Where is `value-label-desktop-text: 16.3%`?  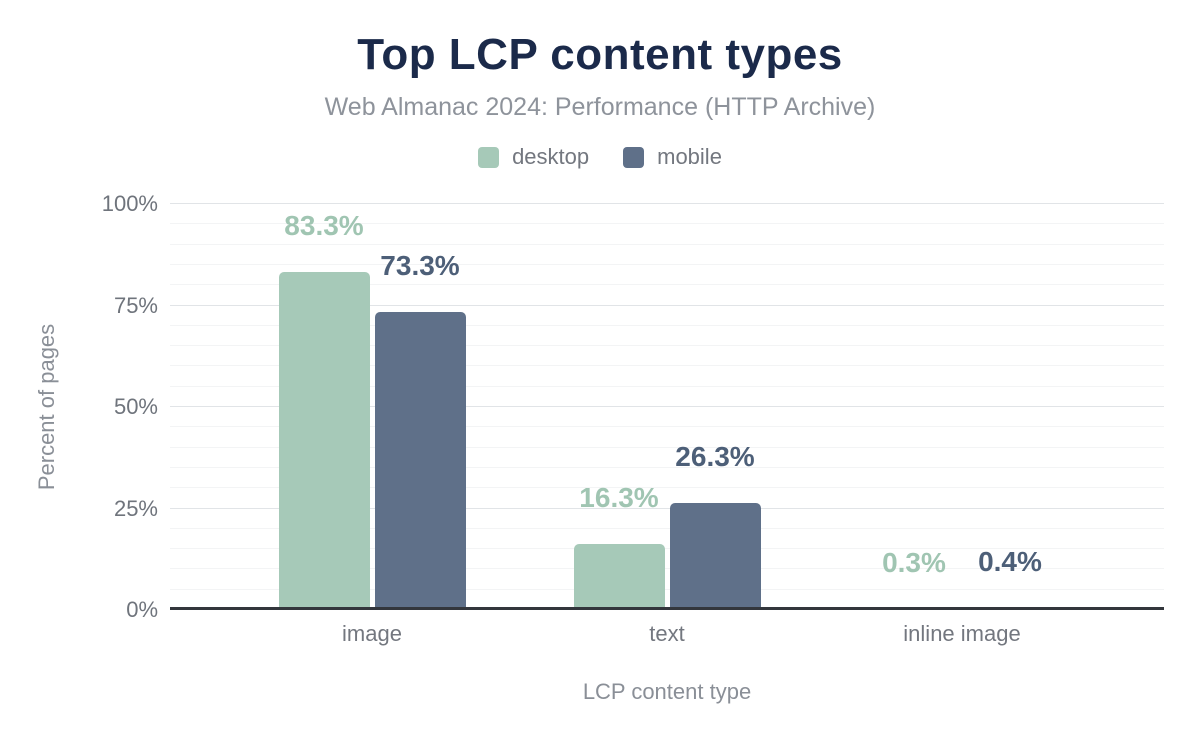
value-label-desktop-text: 16.3% is located at coordinates (619, 497).